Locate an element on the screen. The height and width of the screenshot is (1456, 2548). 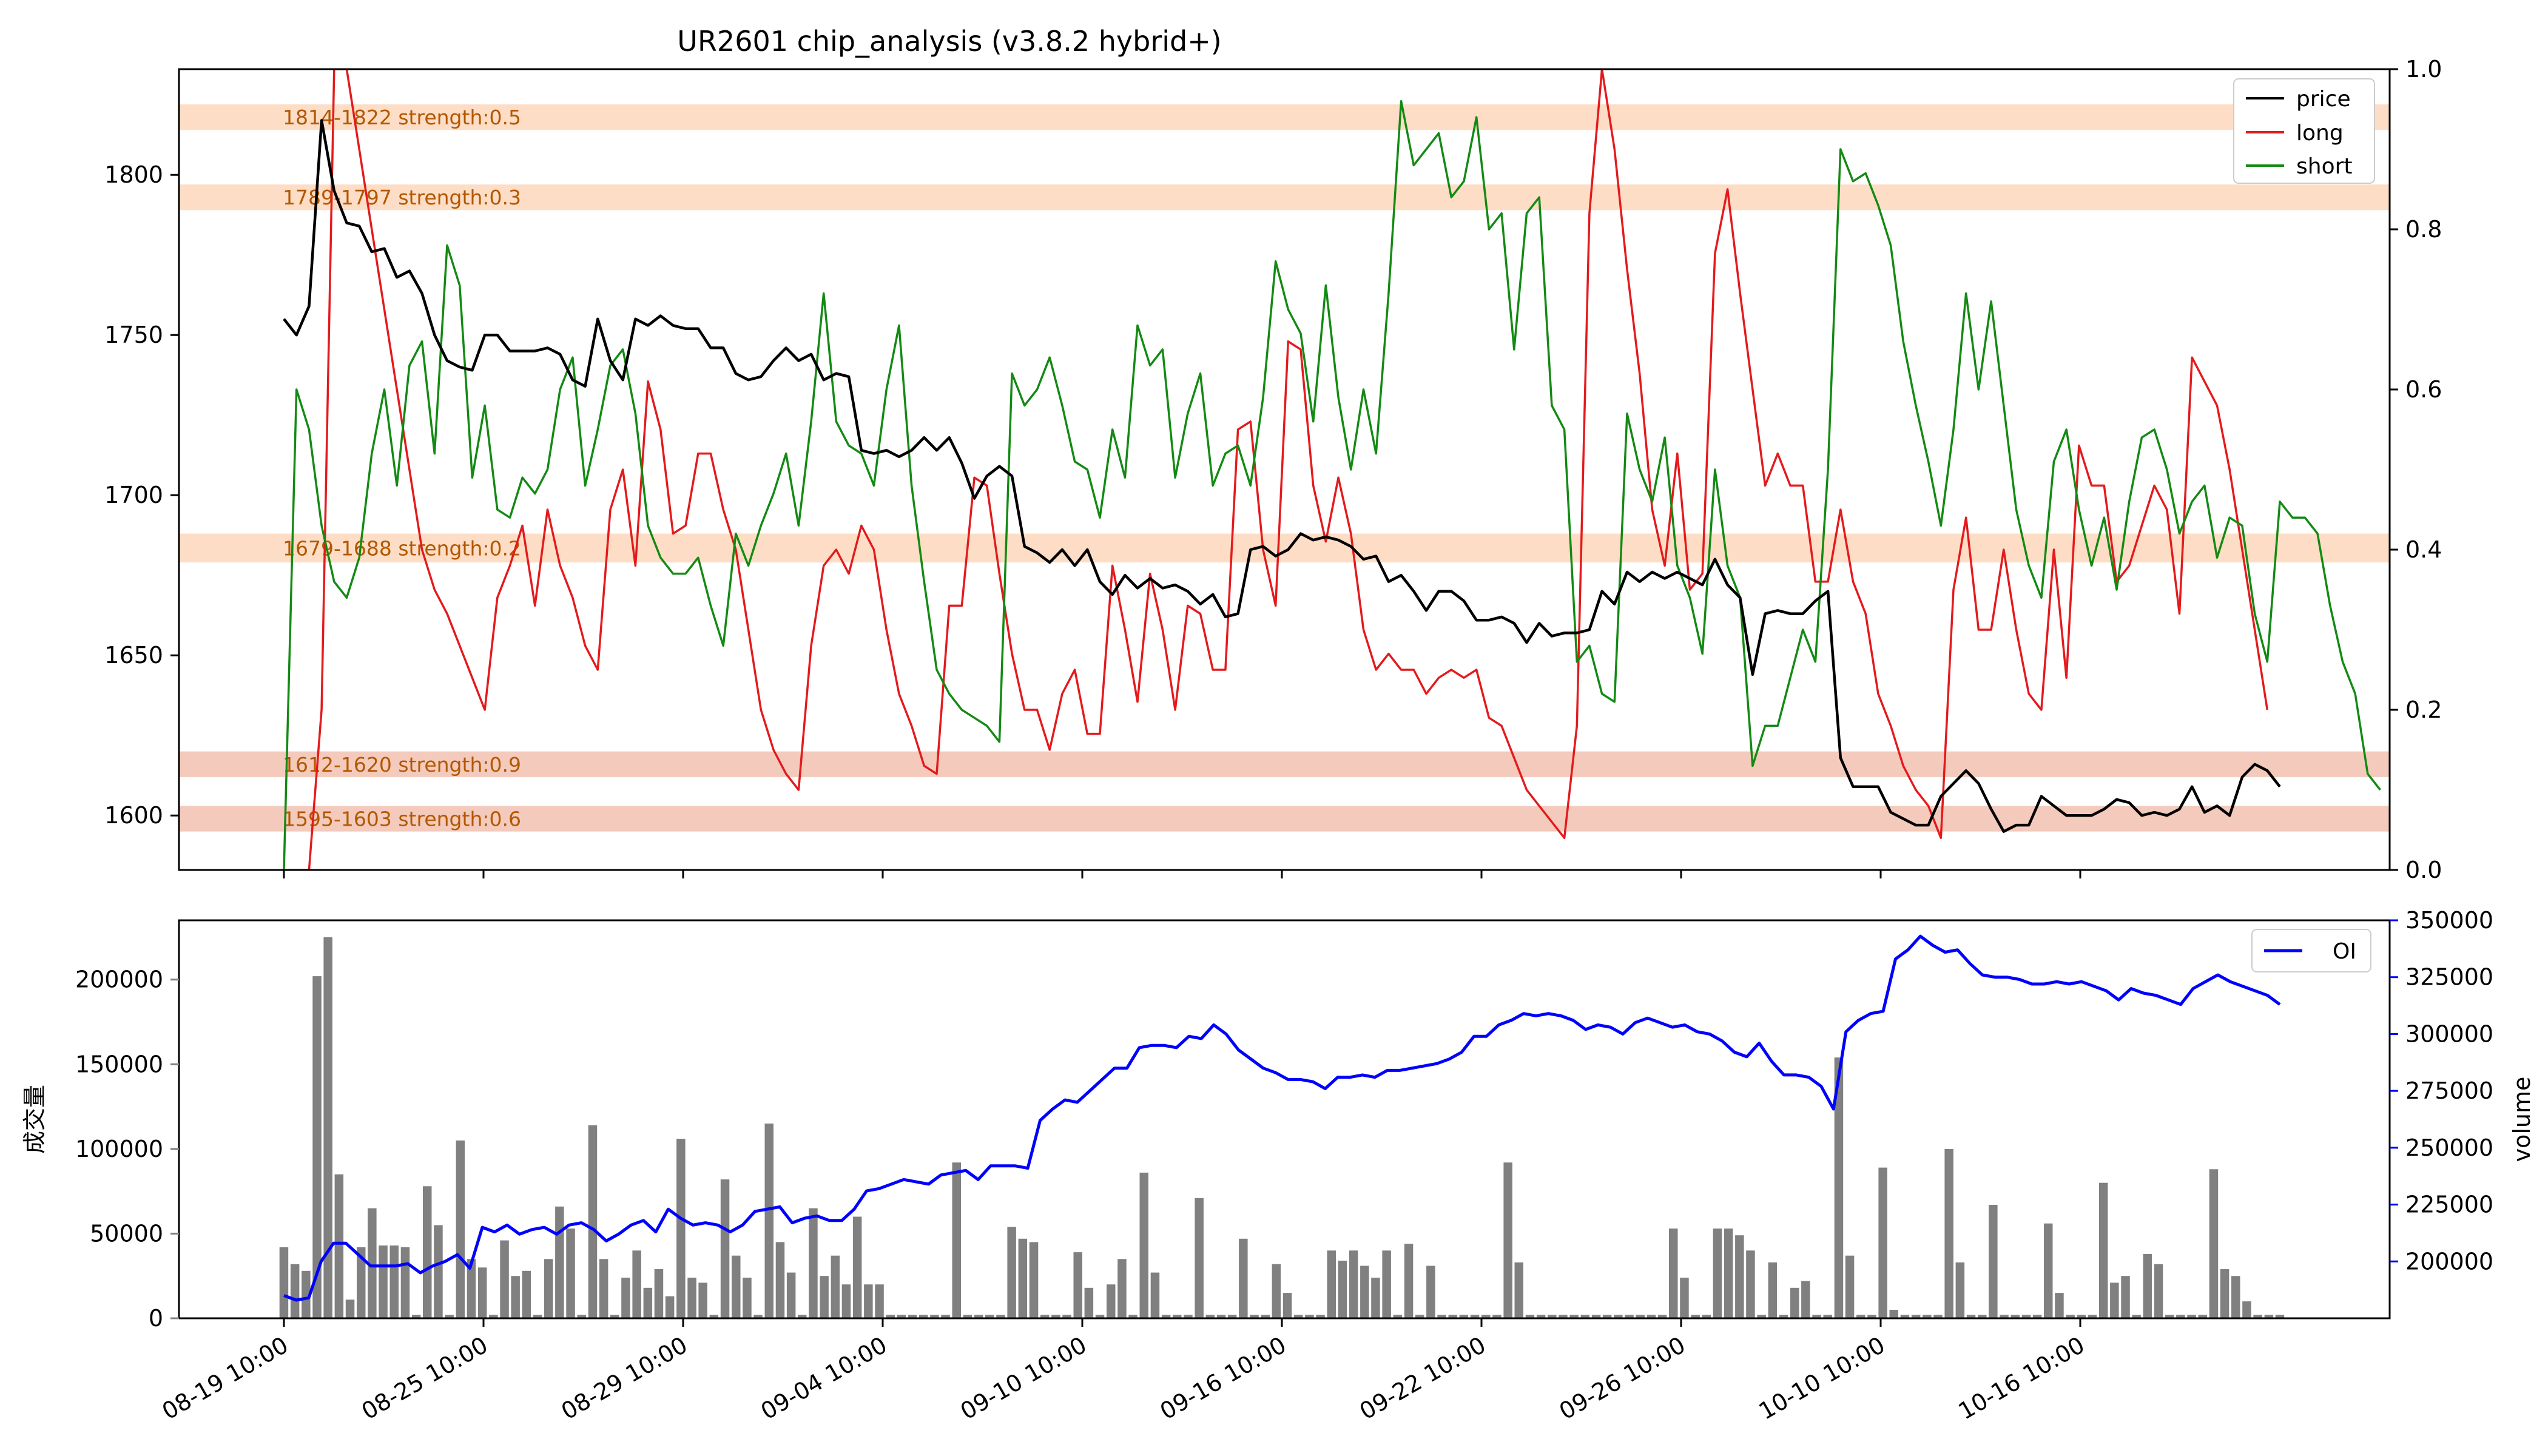
x-tick-label-5: 09-16 10:00 is located at coordinates (1223, 1378).